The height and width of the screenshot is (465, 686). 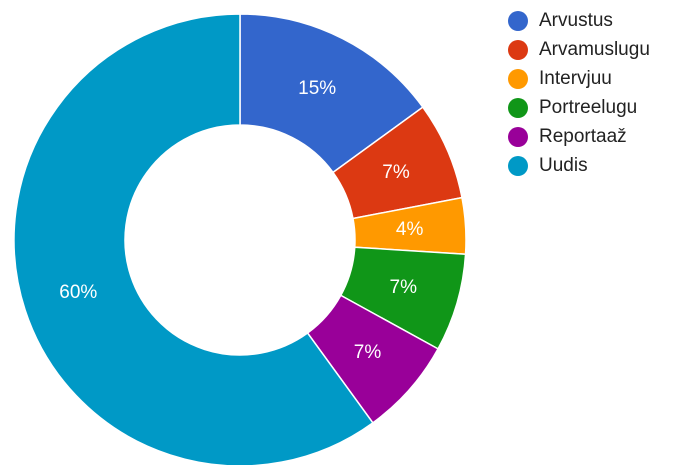 What do you see at coordinates (518, 136) in the screenshot?
I see `legend-swatch-reportaaz` at bounding box center [518, 136].